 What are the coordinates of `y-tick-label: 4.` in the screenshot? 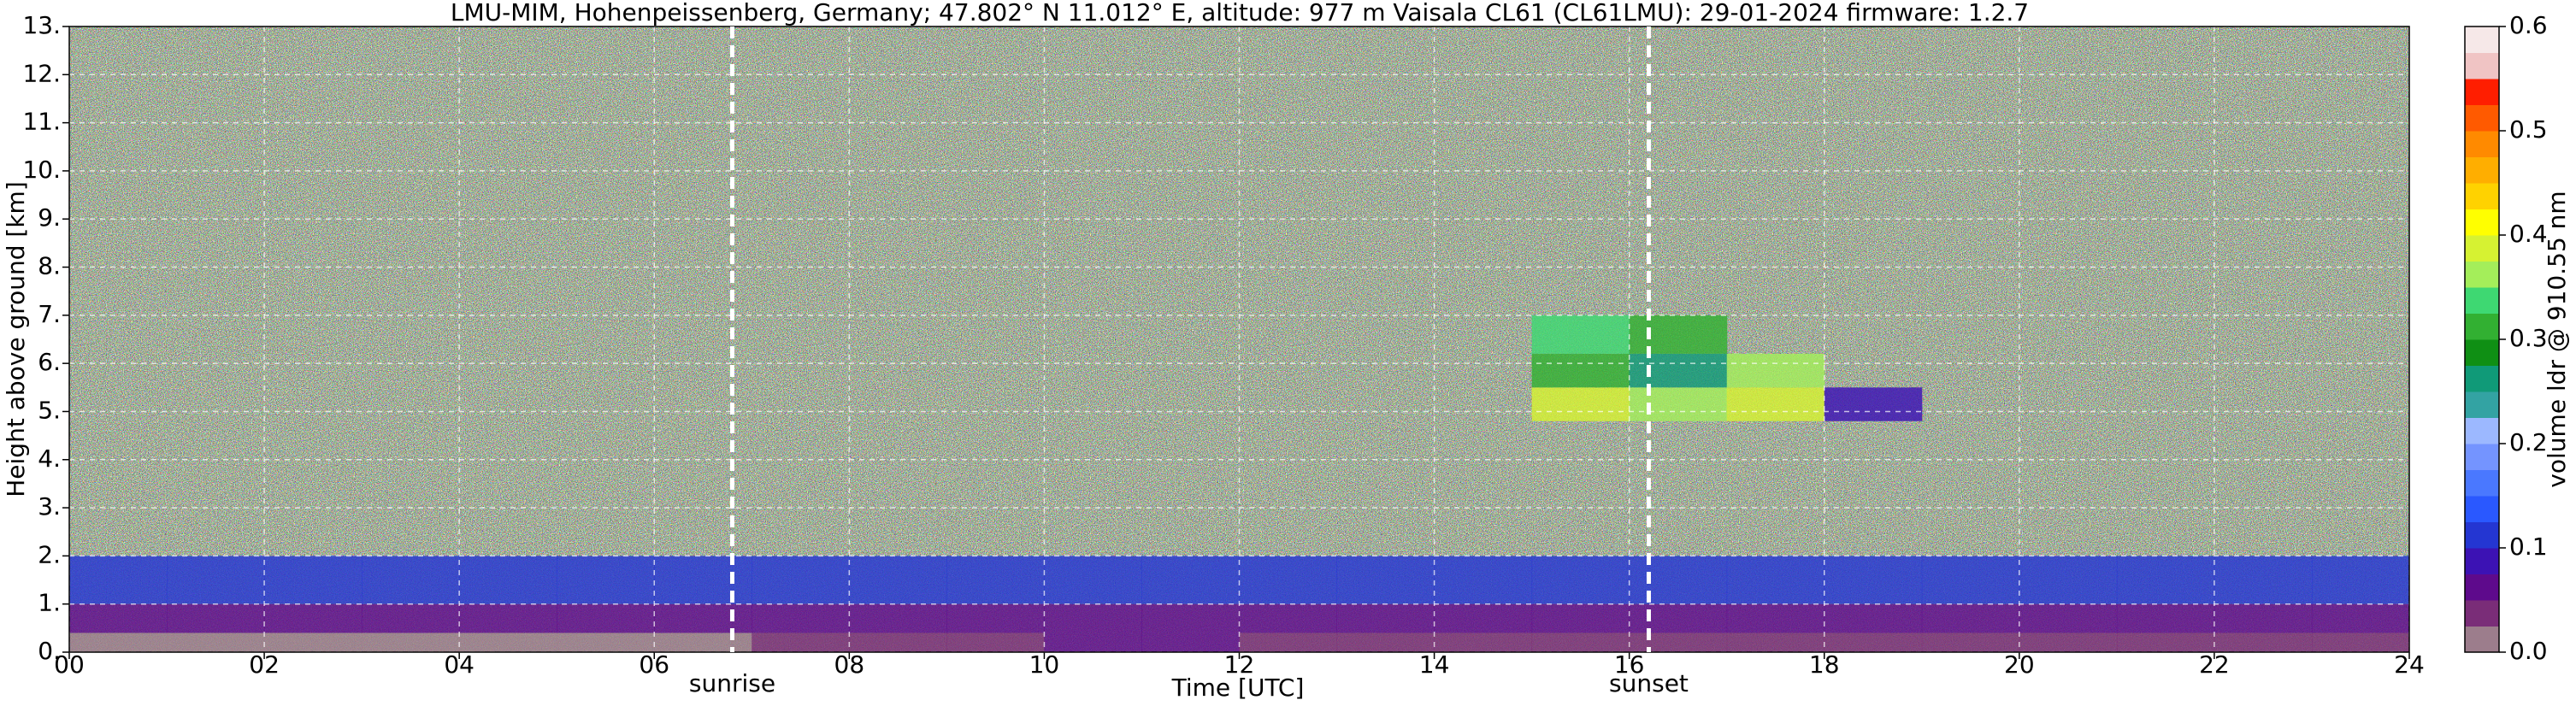 It's located at (49, 458).